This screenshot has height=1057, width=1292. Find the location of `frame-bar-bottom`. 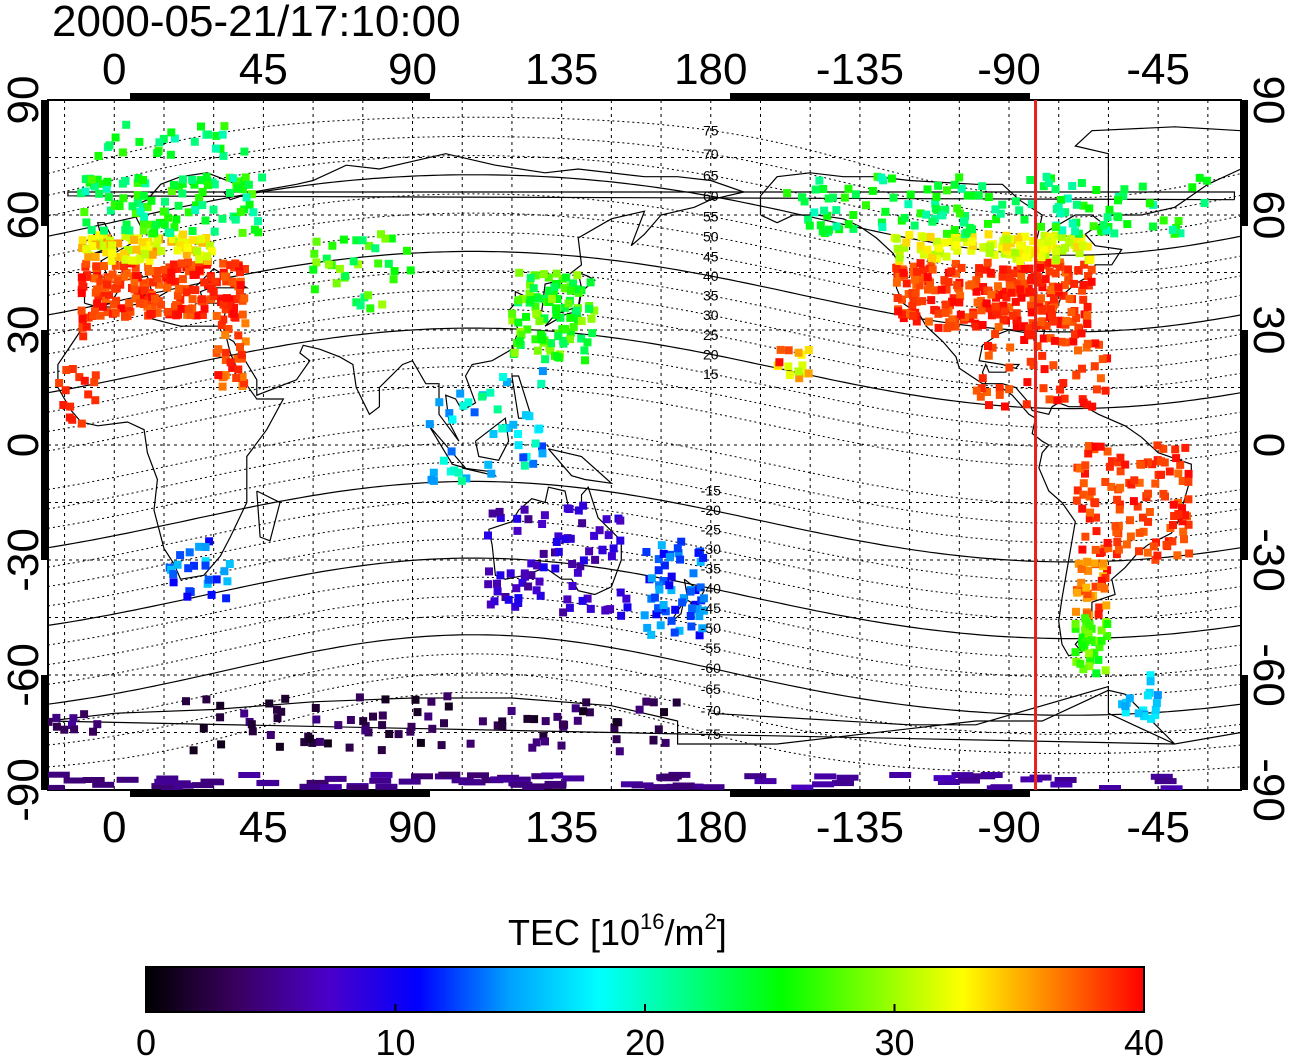

frame-bar-bottom is located at coordinates (280, 793).